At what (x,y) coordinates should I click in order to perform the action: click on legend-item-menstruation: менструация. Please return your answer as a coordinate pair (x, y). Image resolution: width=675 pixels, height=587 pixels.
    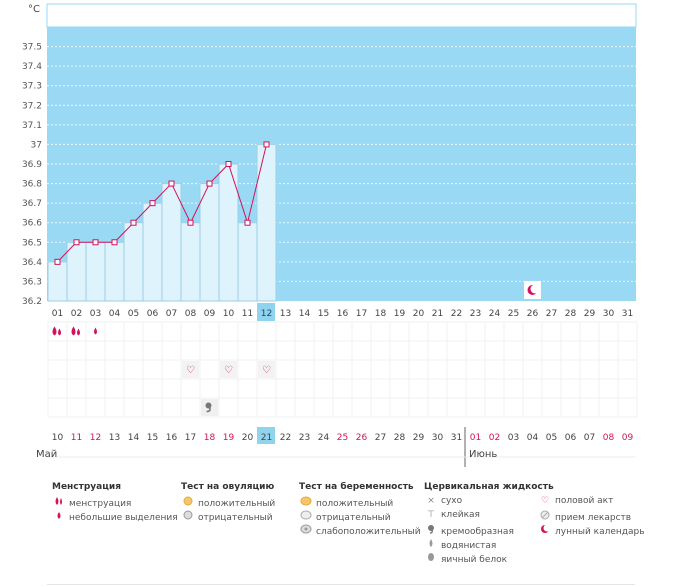
    Looking at the image, I should click on (91, 502).